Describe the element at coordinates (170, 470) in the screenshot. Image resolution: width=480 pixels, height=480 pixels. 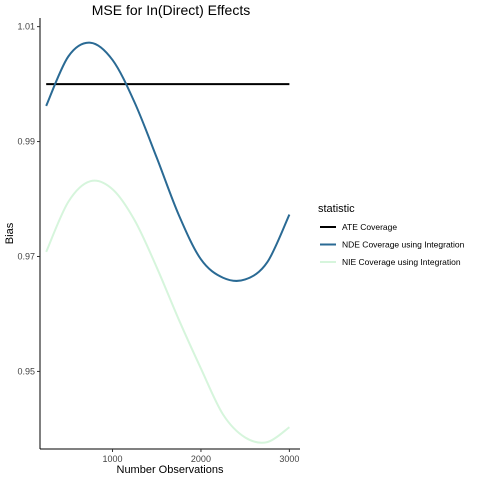
I see `x-axis-label: Number Observations` at that location.